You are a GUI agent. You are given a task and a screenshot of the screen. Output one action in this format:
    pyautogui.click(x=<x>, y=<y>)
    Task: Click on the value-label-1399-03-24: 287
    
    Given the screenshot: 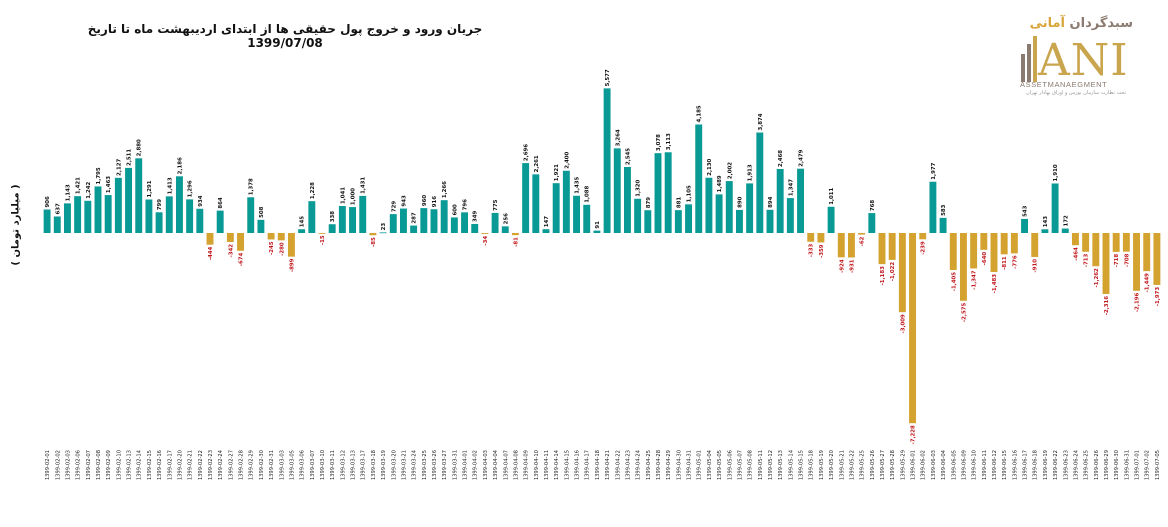 What is the action you would take?
    pyautogui.click(x=415, y=218)
    